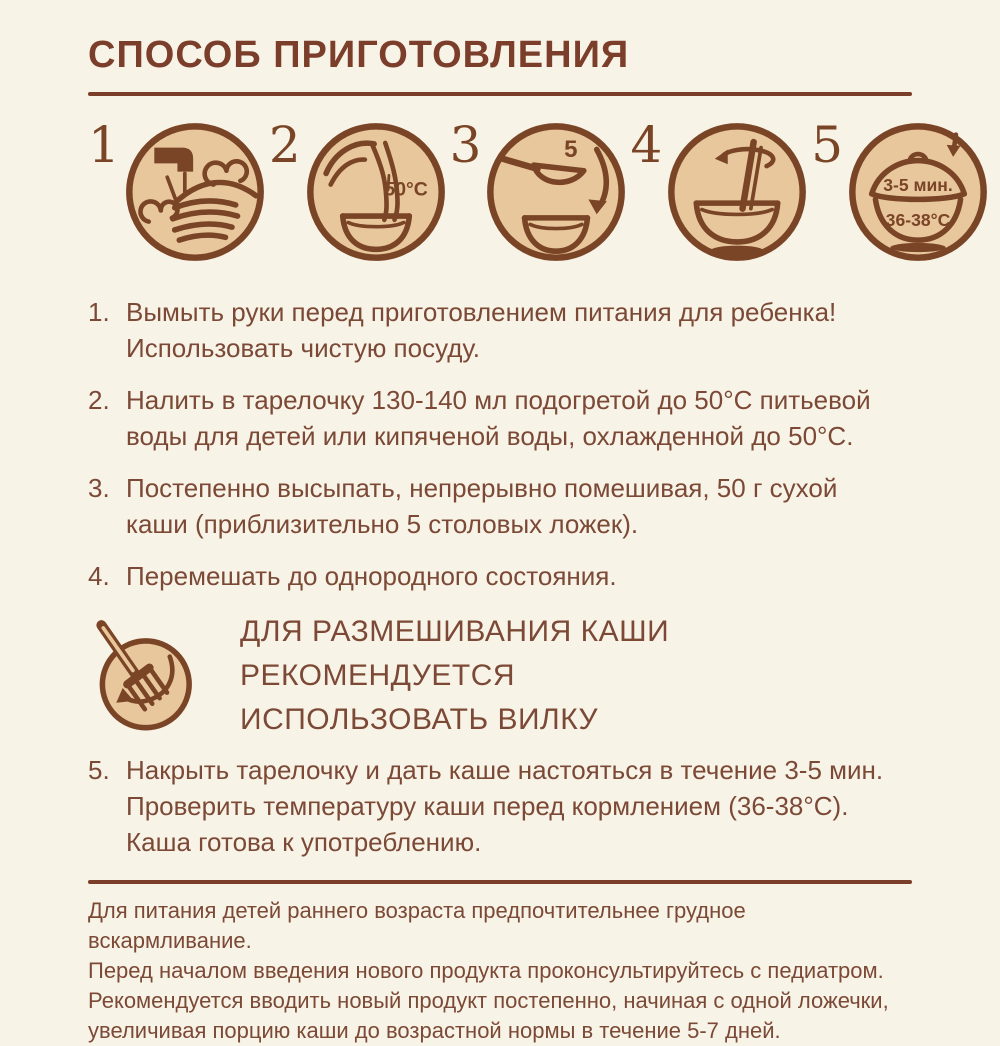 The image size is (1000, 1046). What do you see at coordinates (737, 192) in the screenshot?
I see `stir-bowl-icon` at bounding box center [737, 192].